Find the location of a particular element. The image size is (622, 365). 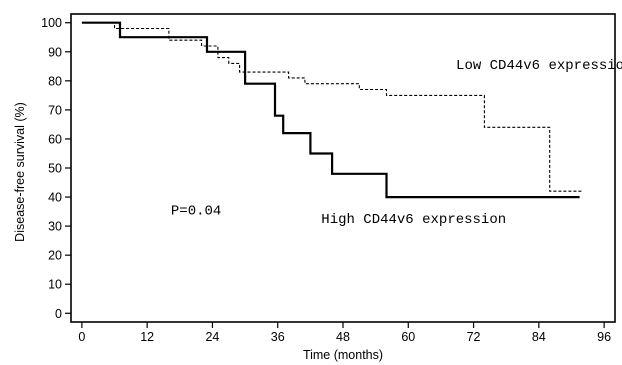

y-tick-label: 80 is located at coordinates (55, 81).